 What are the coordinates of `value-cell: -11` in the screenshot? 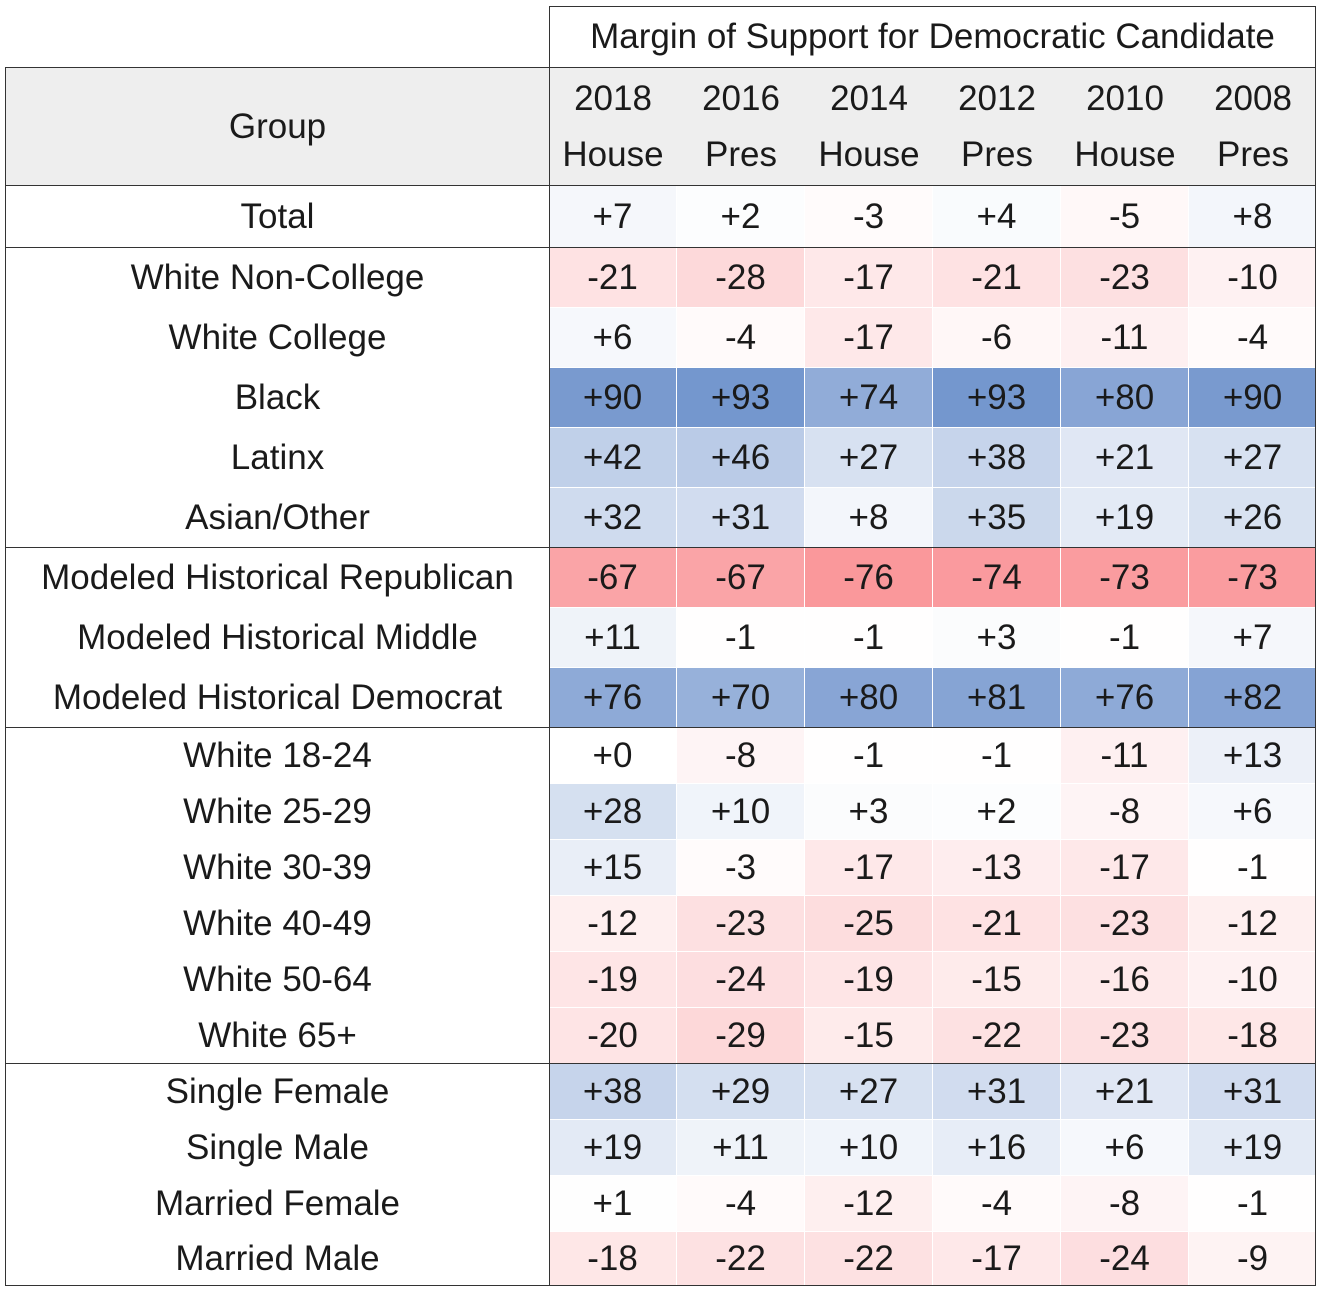 It's located at (1125, 338).